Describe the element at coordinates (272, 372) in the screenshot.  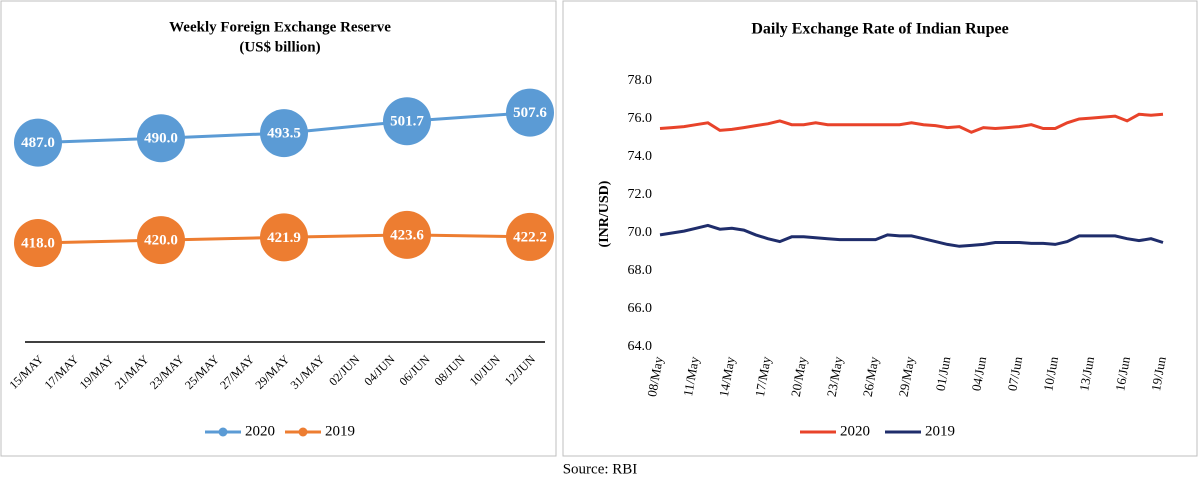
I see `x-tick-label: 29/MAY` at that location.